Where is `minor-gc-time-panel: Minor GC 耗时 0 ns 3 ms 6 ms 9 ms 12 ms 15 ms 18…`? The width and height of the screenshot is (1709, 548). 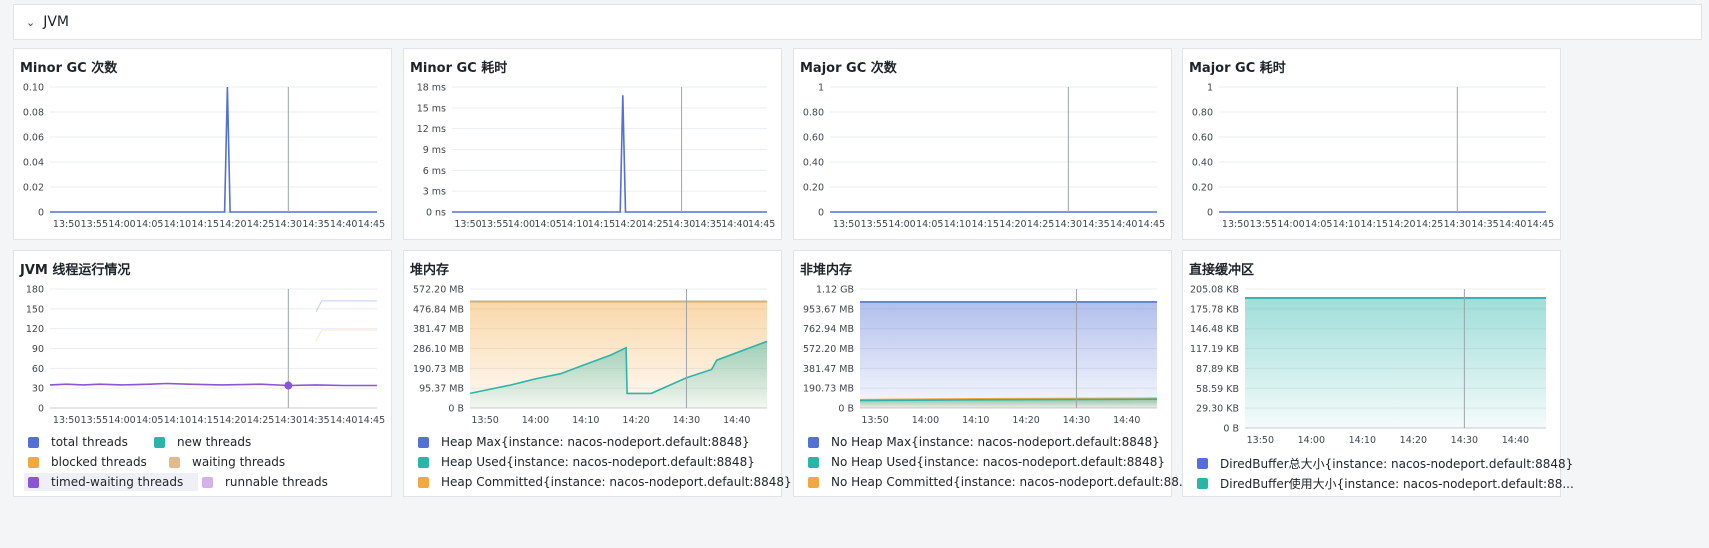
minor-gc-time-panel: Minor GC 耗时 0 ns 3 ms 6 ms 9 ms 12 ms 15 ms 18… is located at coordinates (592, 144).